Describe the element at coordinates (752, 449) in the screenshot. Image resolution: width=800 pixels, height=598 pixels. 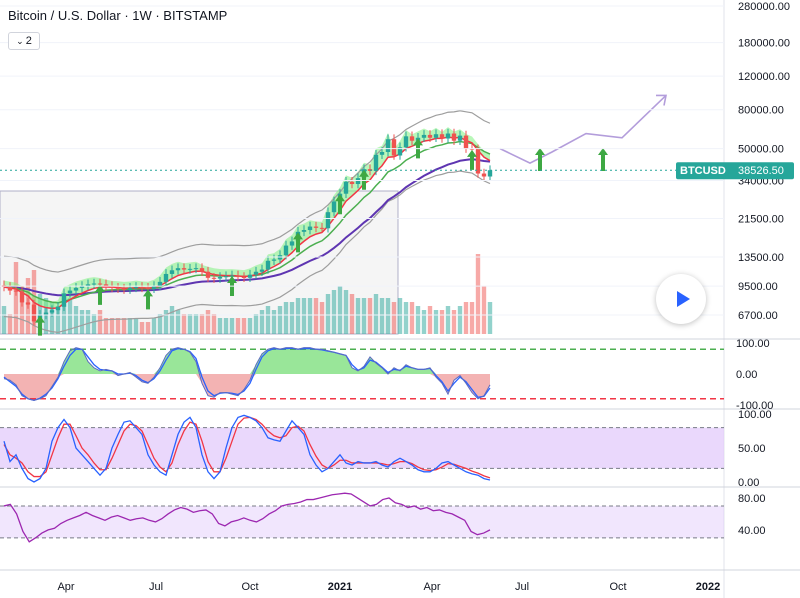
I see `stoch-tick-label: 50.00` at that location.